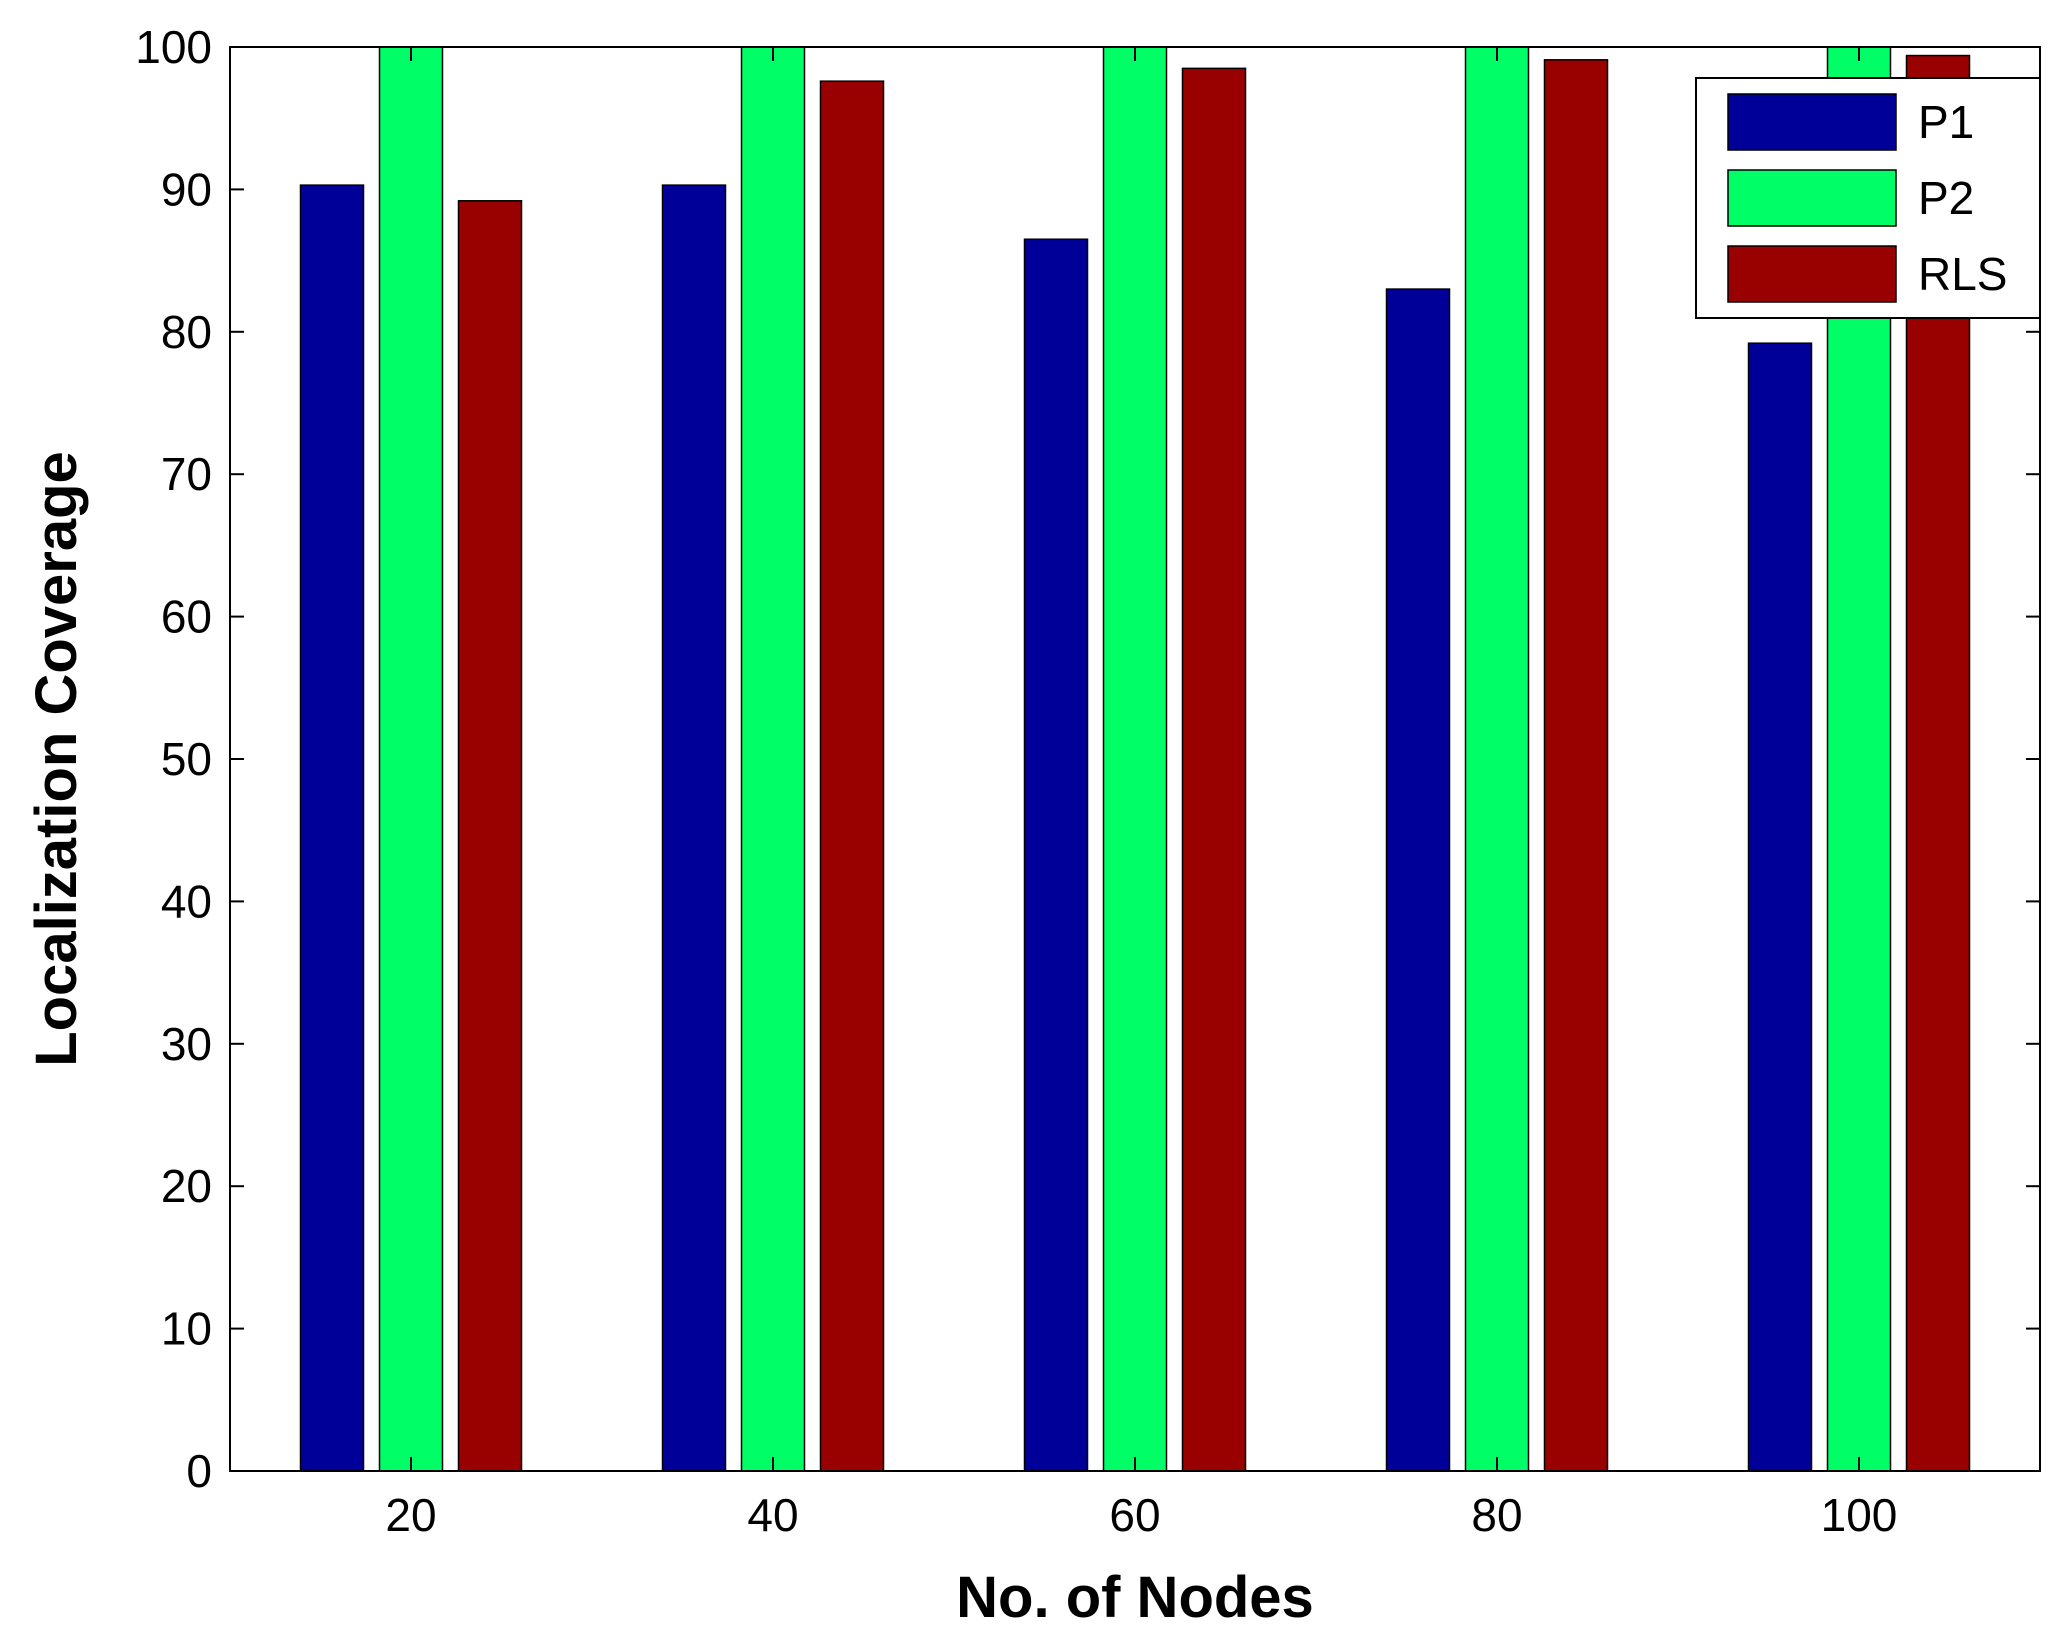 The height and width of the screenshot is (1636, 2056). Describe the element at coordinates (1134, 1515) in the screenshot. I see `x-tick-label: 60` at that location.